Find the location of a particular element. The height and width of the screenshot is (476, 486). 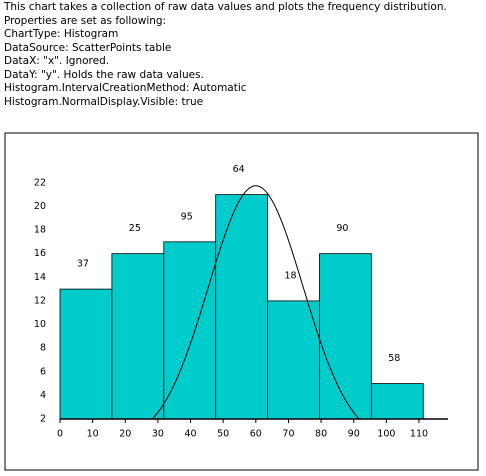

x-tick-label: 110 is located at coordinates (419, 434).